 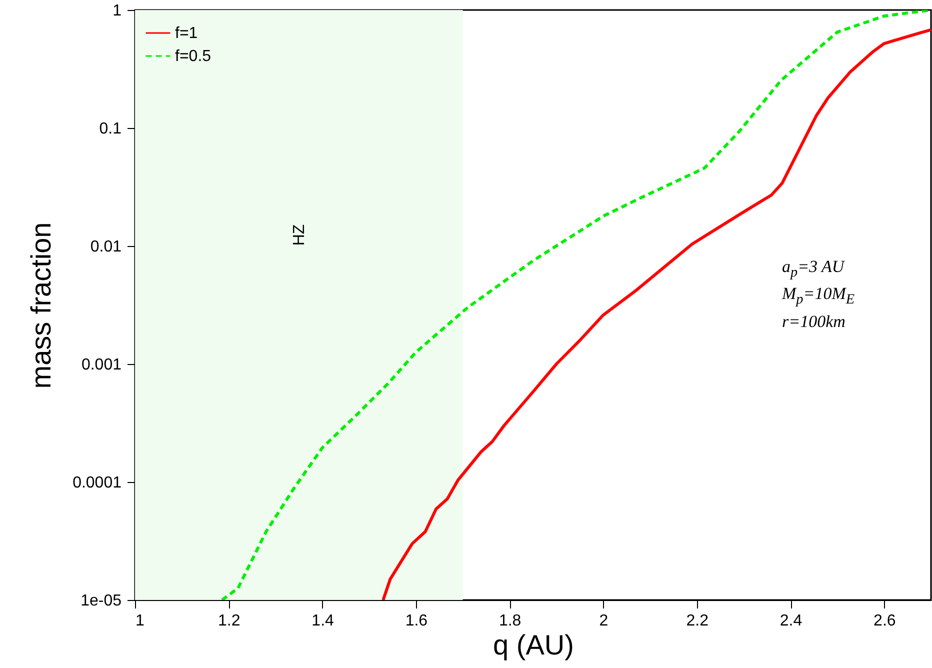 I want to click on y-tick-label: 0.01, so click(x=106, y=247).